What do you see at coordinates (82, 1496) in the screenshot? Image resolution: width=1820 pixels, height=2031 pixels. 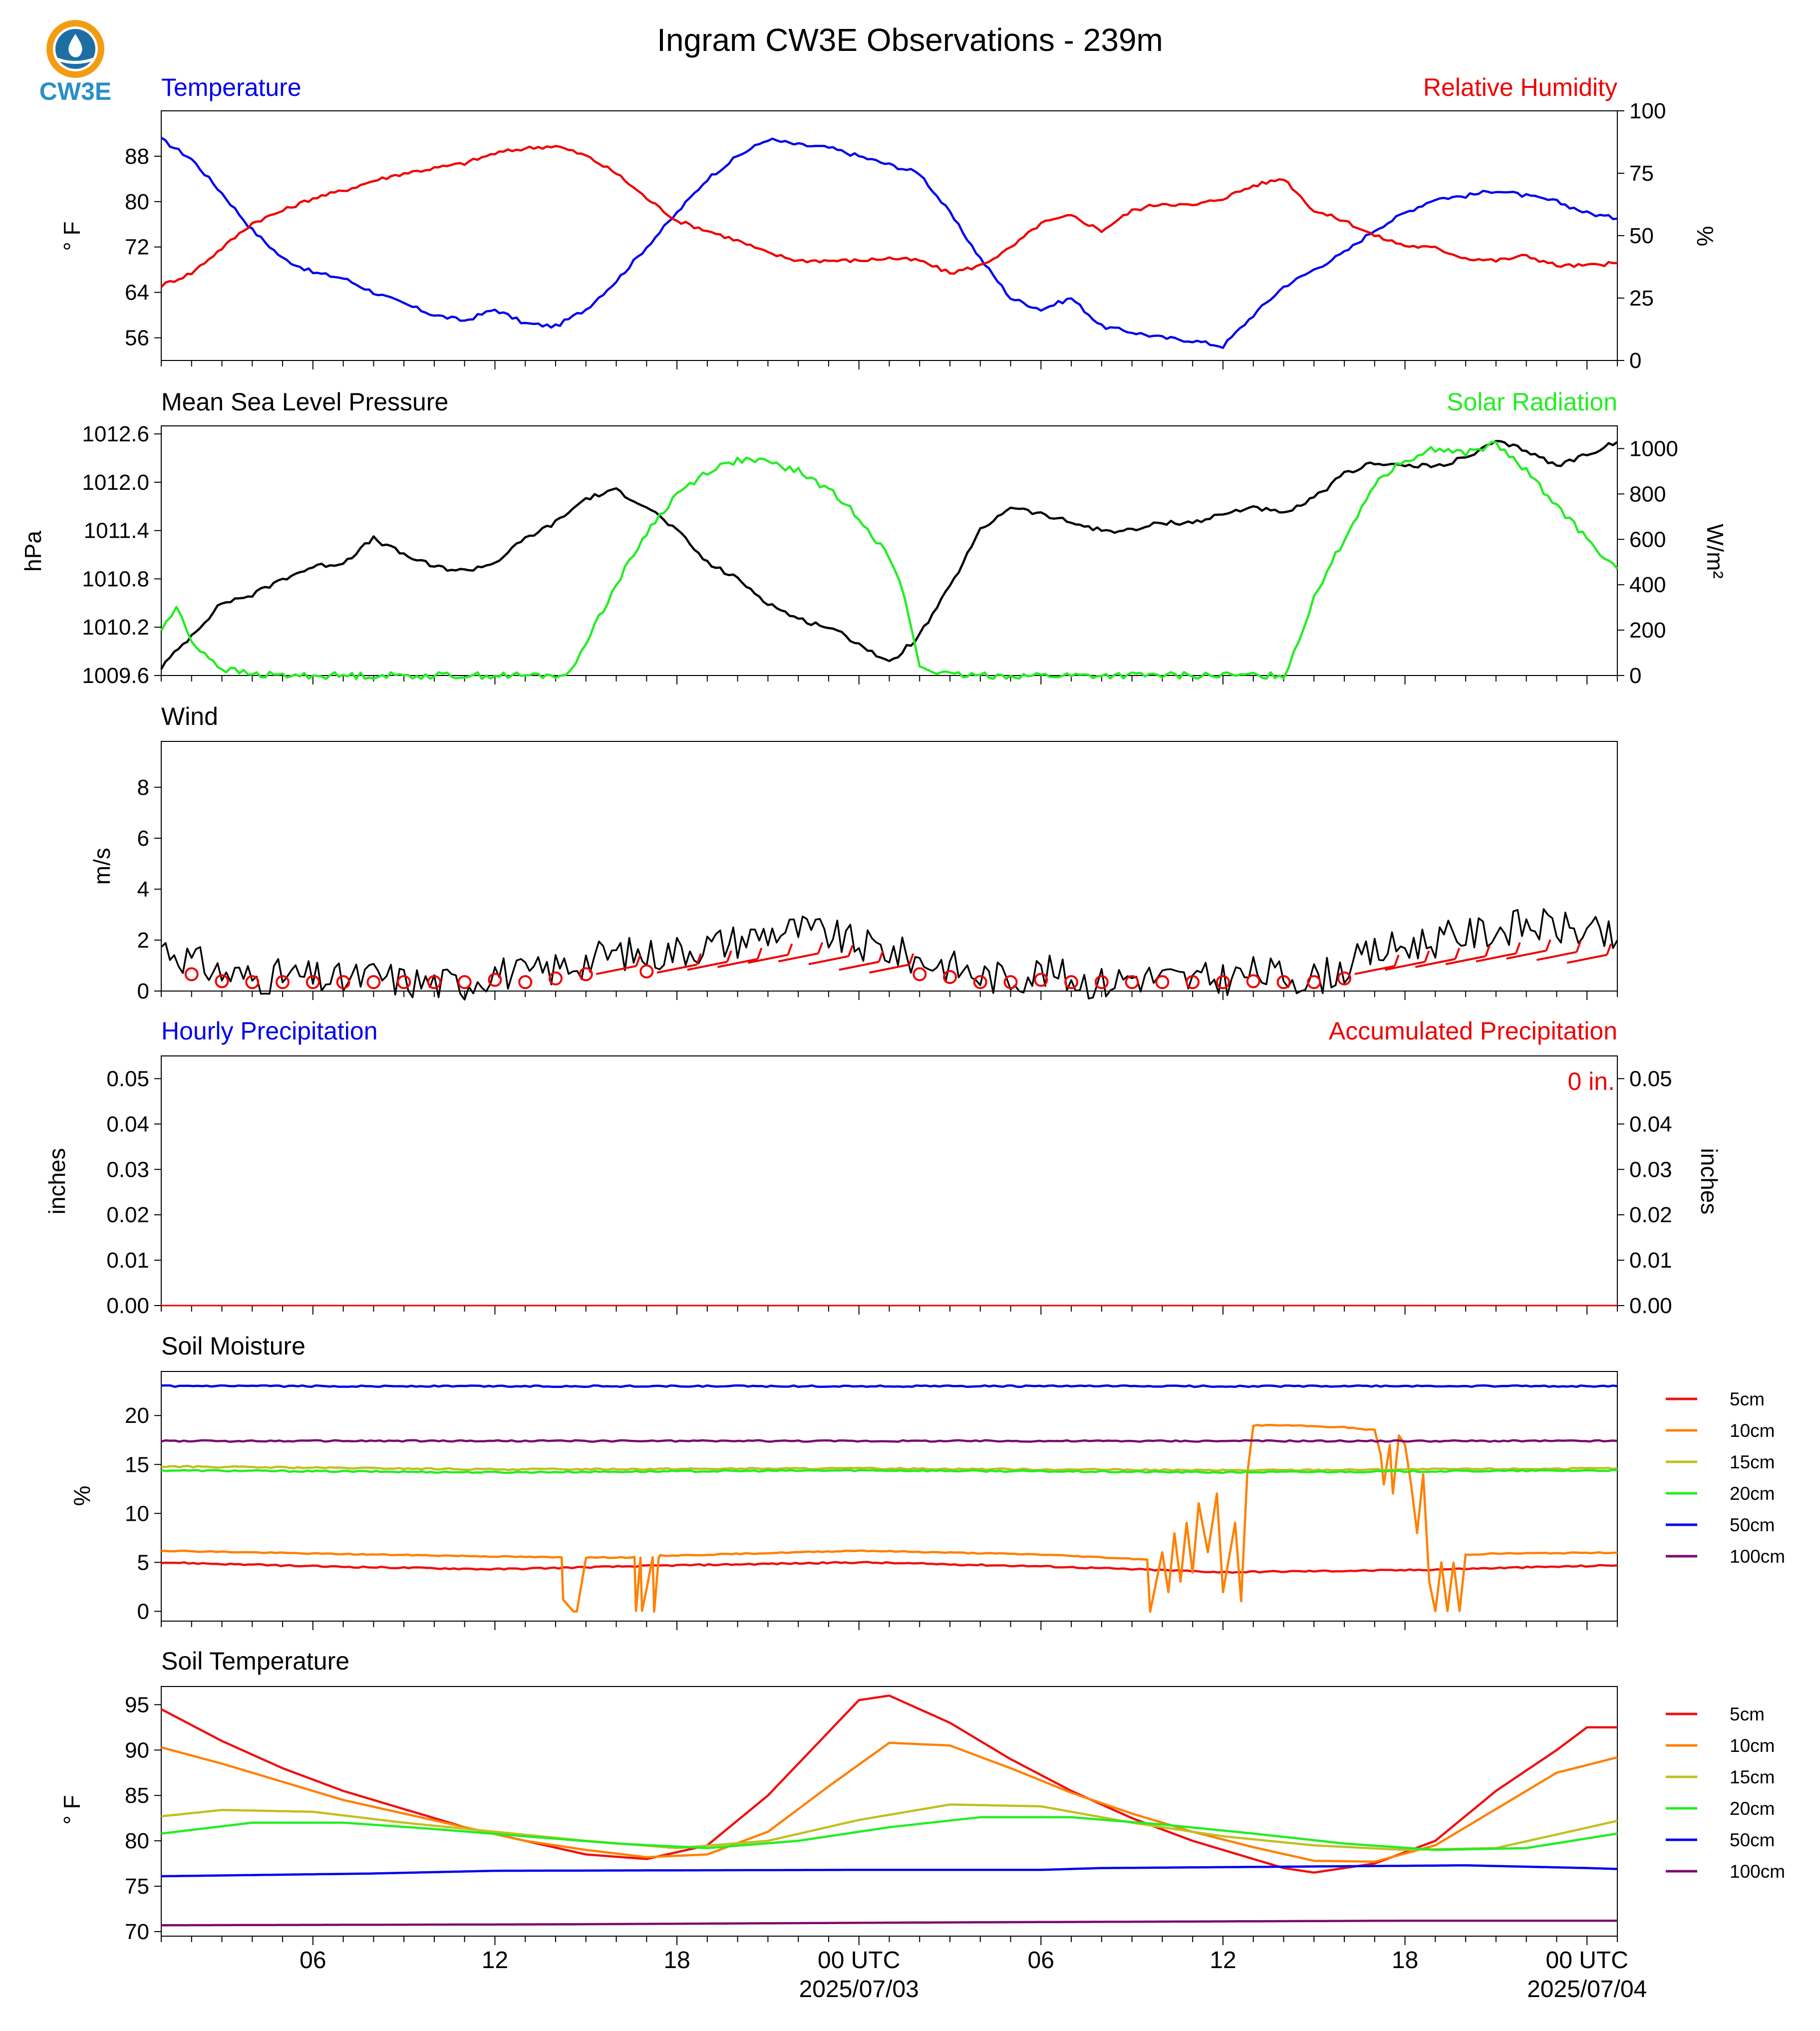 I see `soil-moisture-axis-label: %` at bounding box center [82, 1496].